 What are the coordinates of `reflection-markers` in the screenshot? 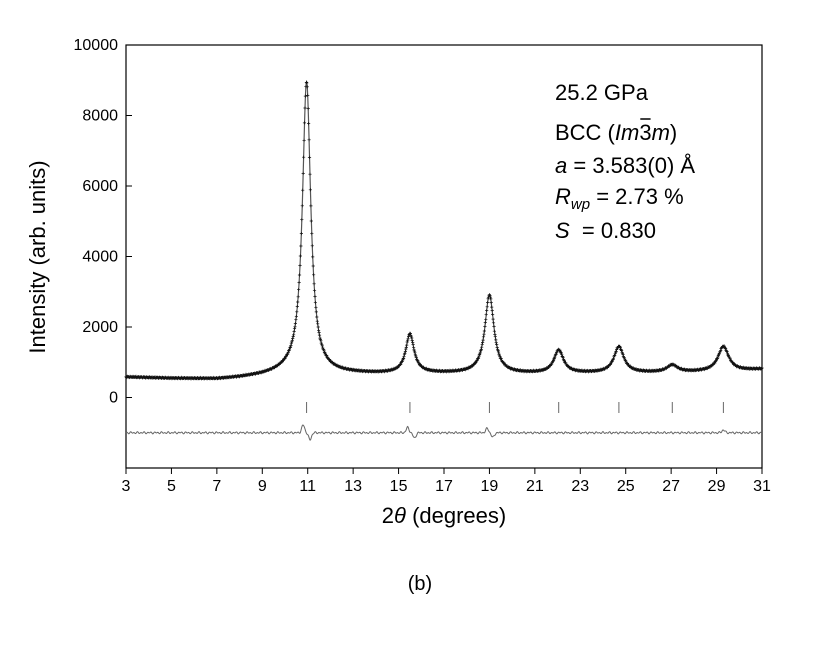 It's located at (515, 407).